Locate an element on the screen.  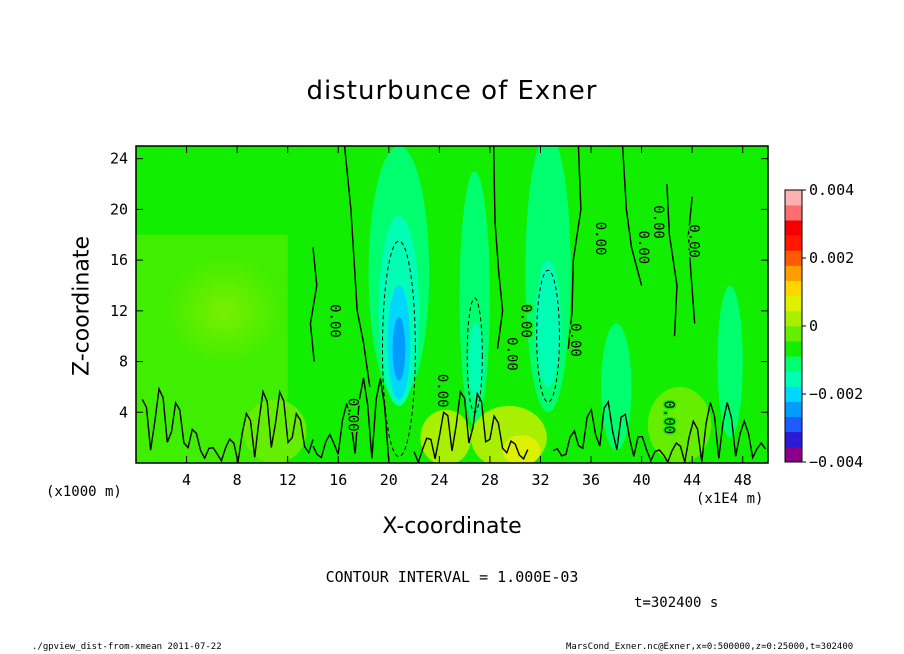
footer-left: ./gpview_dist-from-xmean 2011-07-22 is located at coordinates (127, 647).